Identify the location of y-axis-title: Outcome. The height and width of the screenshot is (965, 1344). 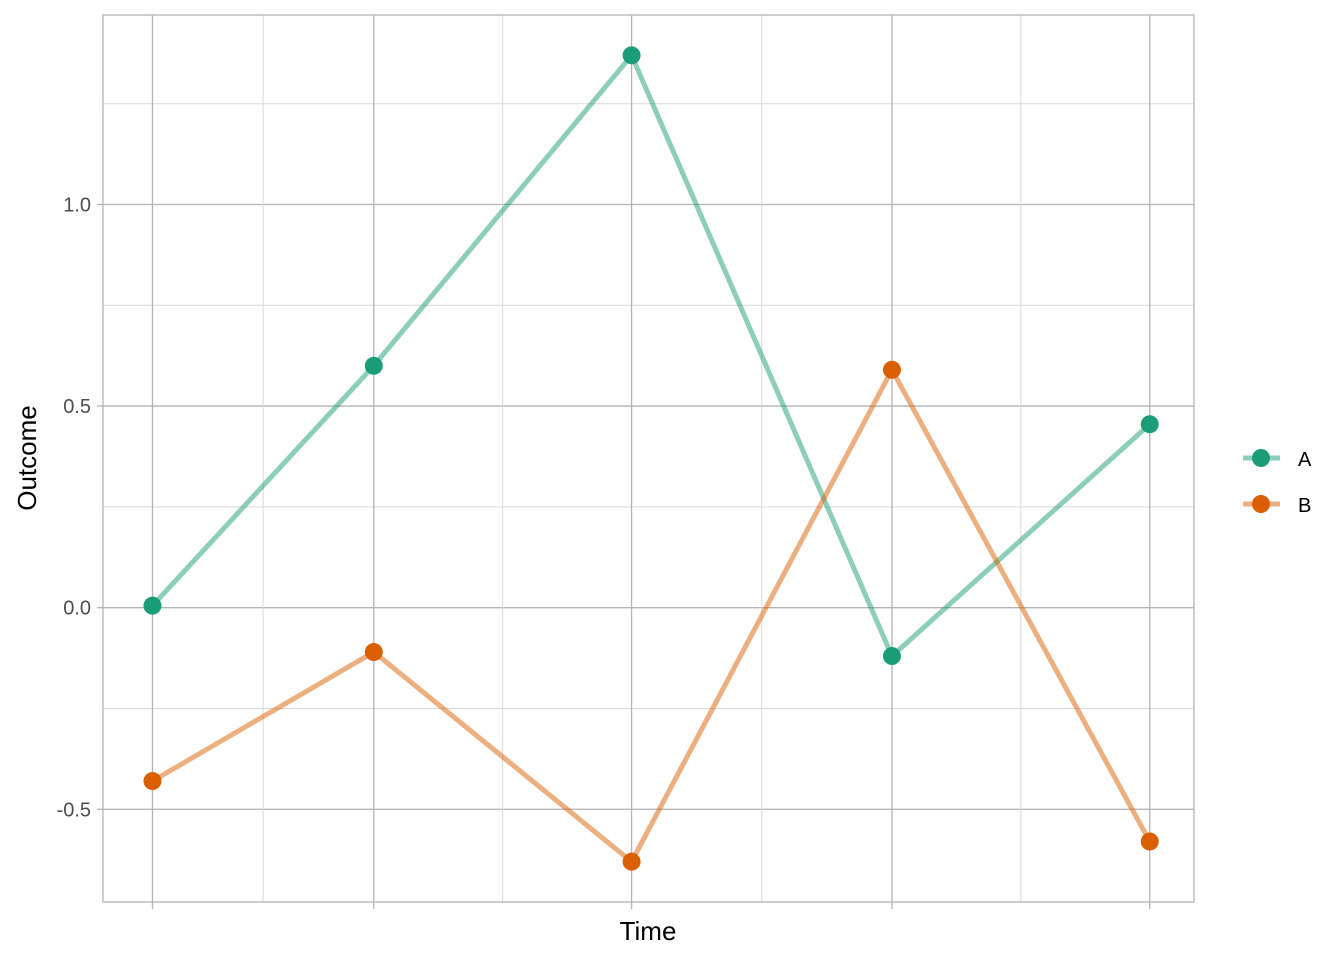
(27, 458).